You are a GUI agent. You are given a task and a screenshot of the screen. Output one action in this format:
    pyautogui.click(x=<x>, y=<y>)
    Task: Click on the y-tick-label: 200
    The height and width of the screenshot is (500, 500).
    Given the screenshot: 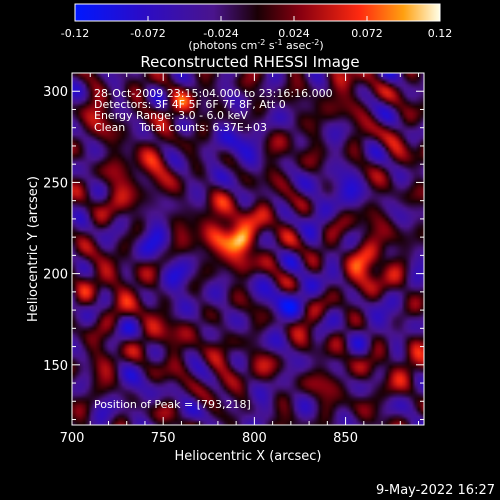 What is the action you would take?
    pyautogui.click(x=55, y=275)
    